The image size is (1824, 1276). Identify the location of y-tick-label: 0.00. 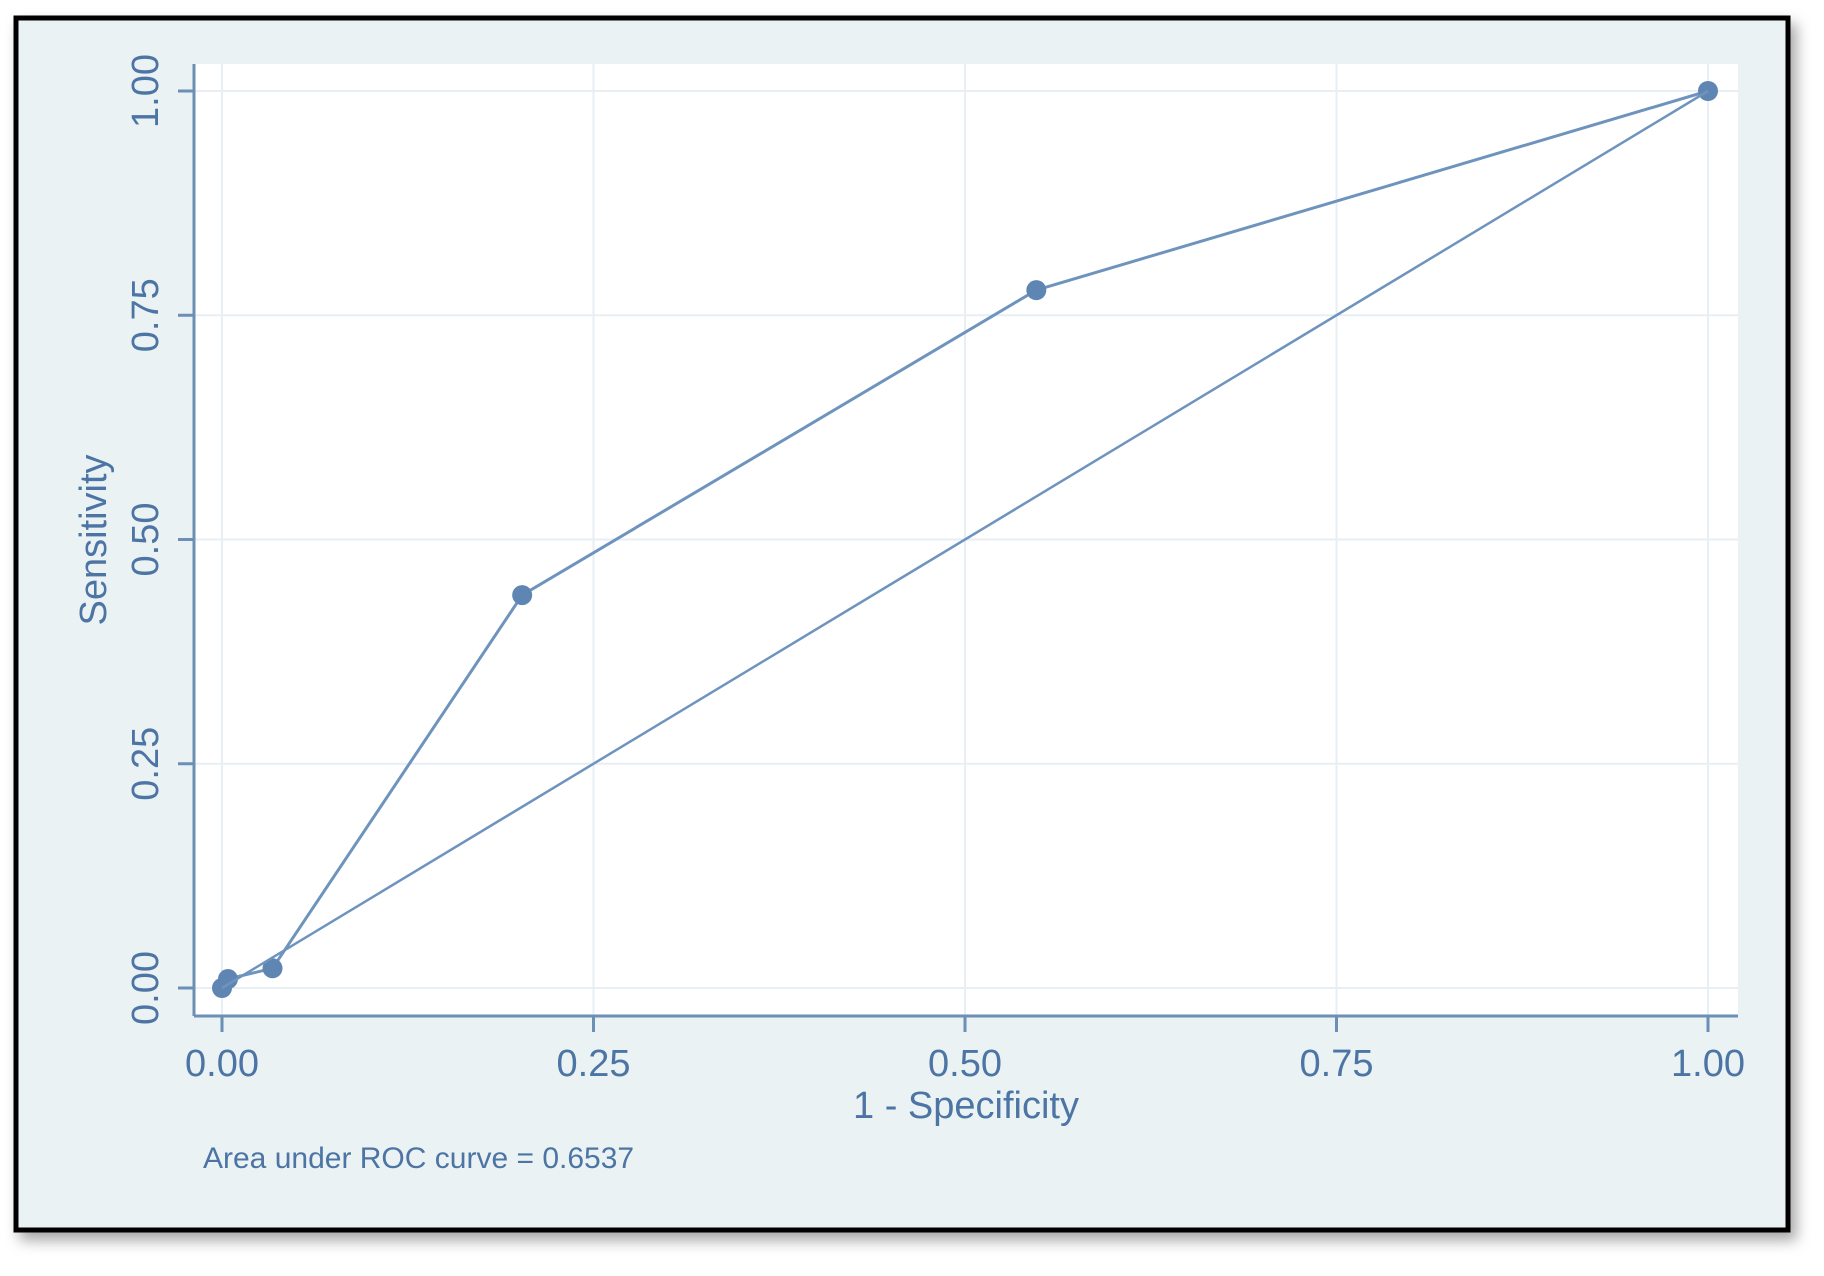
(146, 988).